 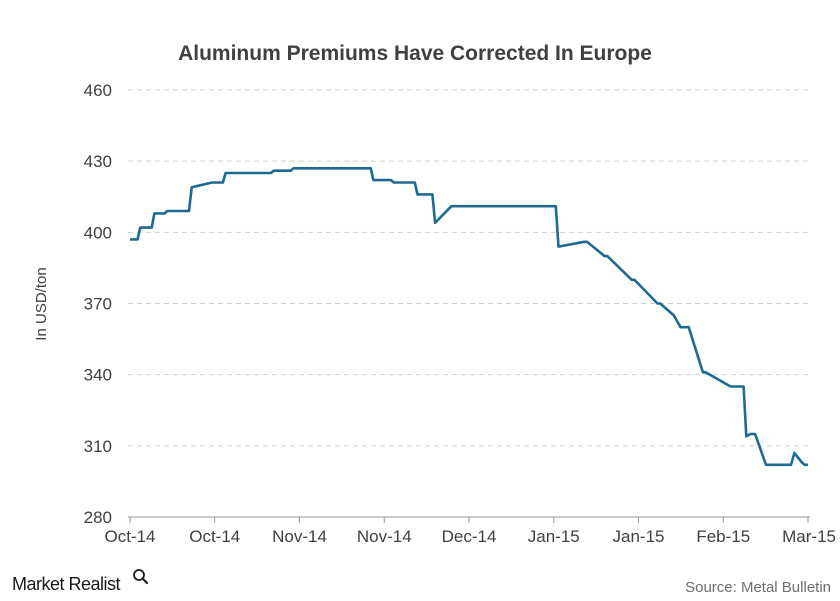 What do you see at coordinates (98, 446) in the screenshot?
I see `y-tick-label: 310` at bounding box center [98, 446].